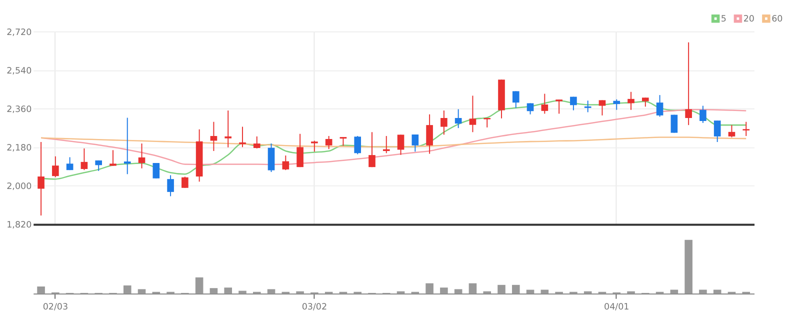 The width and height of the screenshot is (793, 335). I want to click on y-tick-label: 2,000, so click(19, 187).